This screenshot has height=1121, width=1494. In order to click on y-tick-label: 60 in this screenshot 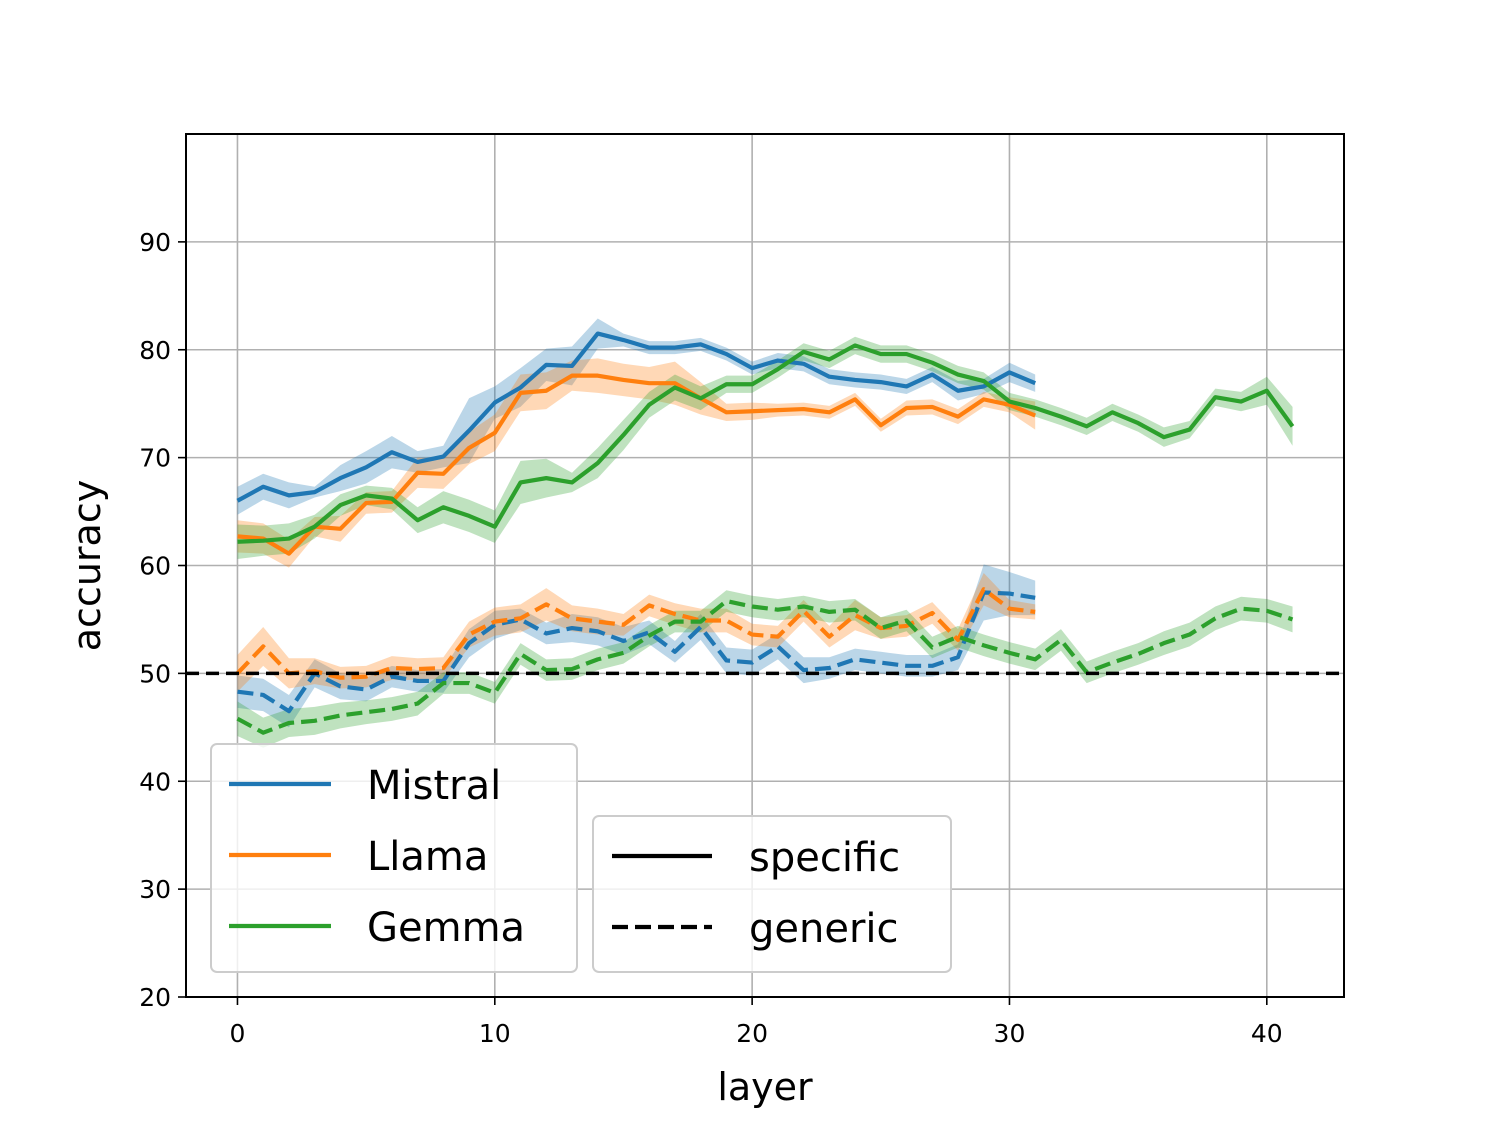, I will do `click(155, 566)`.